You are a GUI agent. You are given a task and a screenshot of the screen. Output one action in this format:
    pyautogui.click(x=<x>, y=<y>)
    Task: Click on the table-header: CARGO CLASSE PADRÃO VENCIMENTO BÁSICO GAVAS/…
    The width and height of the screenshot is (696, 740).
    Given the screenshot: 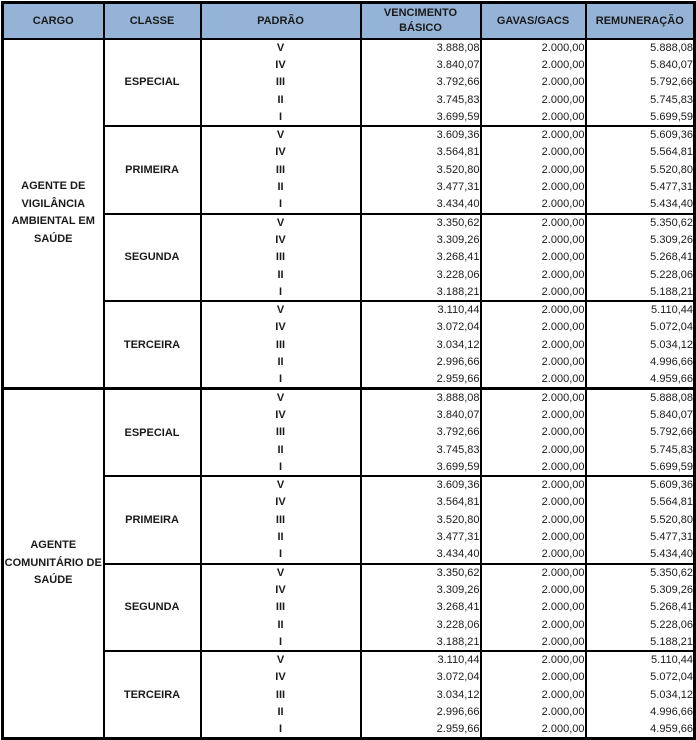 What is the action you would take?
    pyautogui.click(x=348, y=21)
    